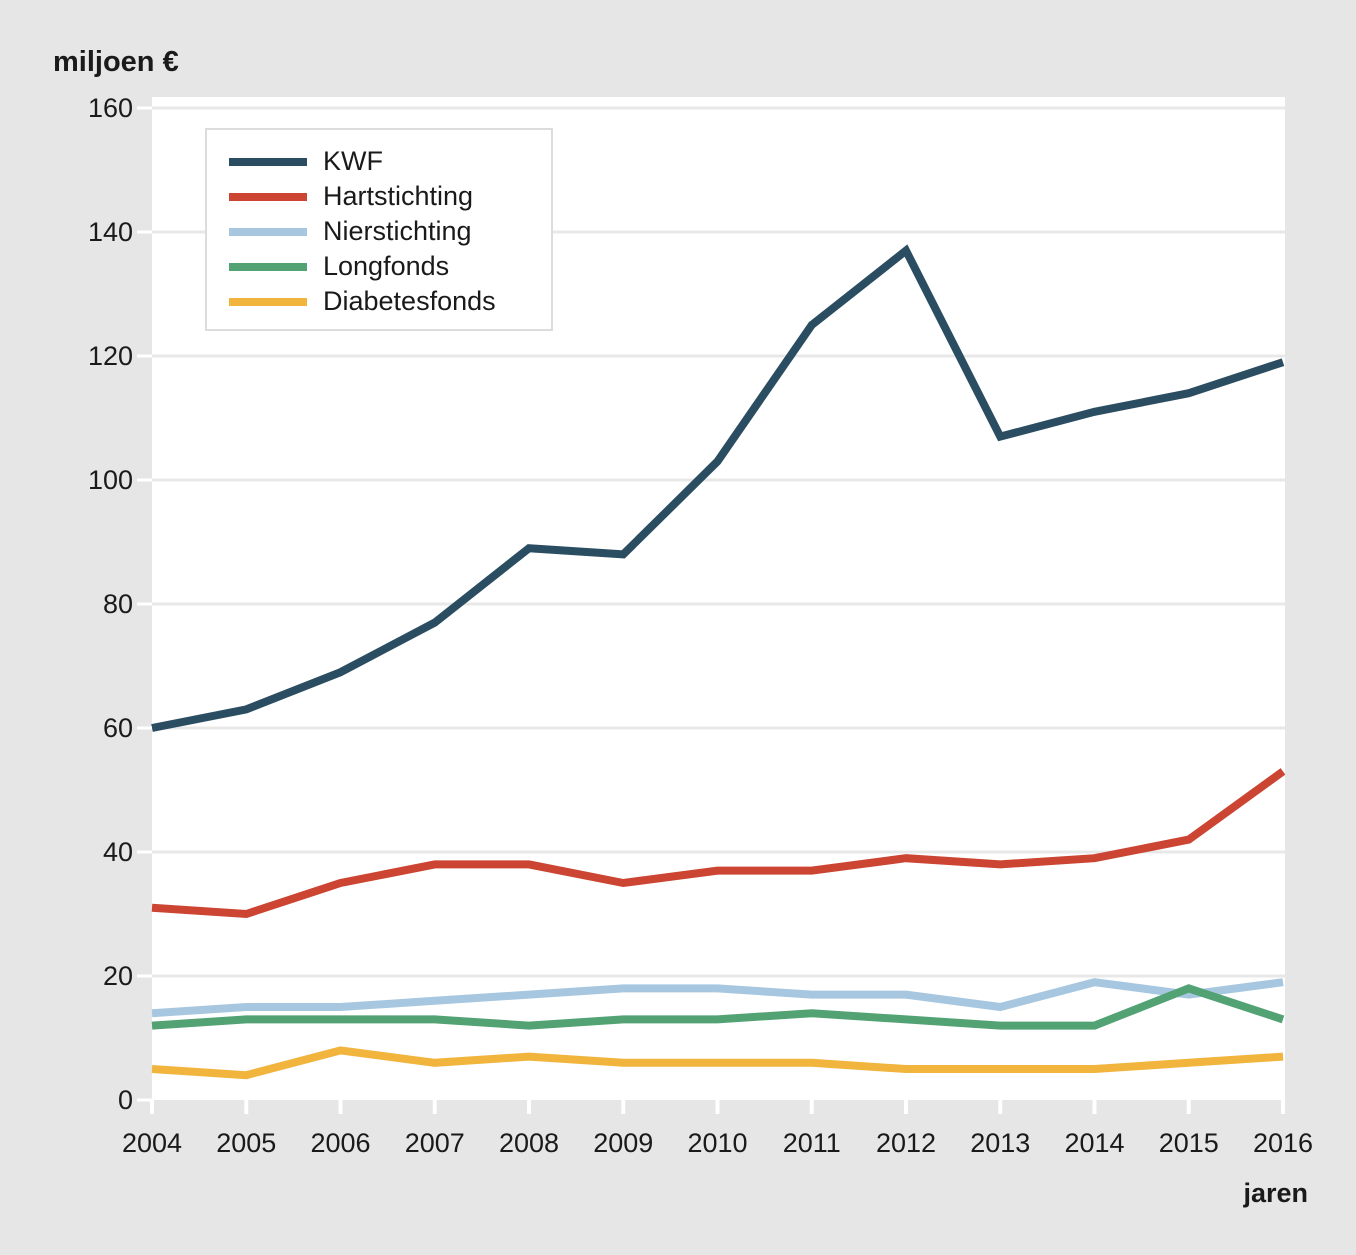 This screenshot has height=1255, width=1356. I want to click on series-line-longfonds, so click(718, 1007).